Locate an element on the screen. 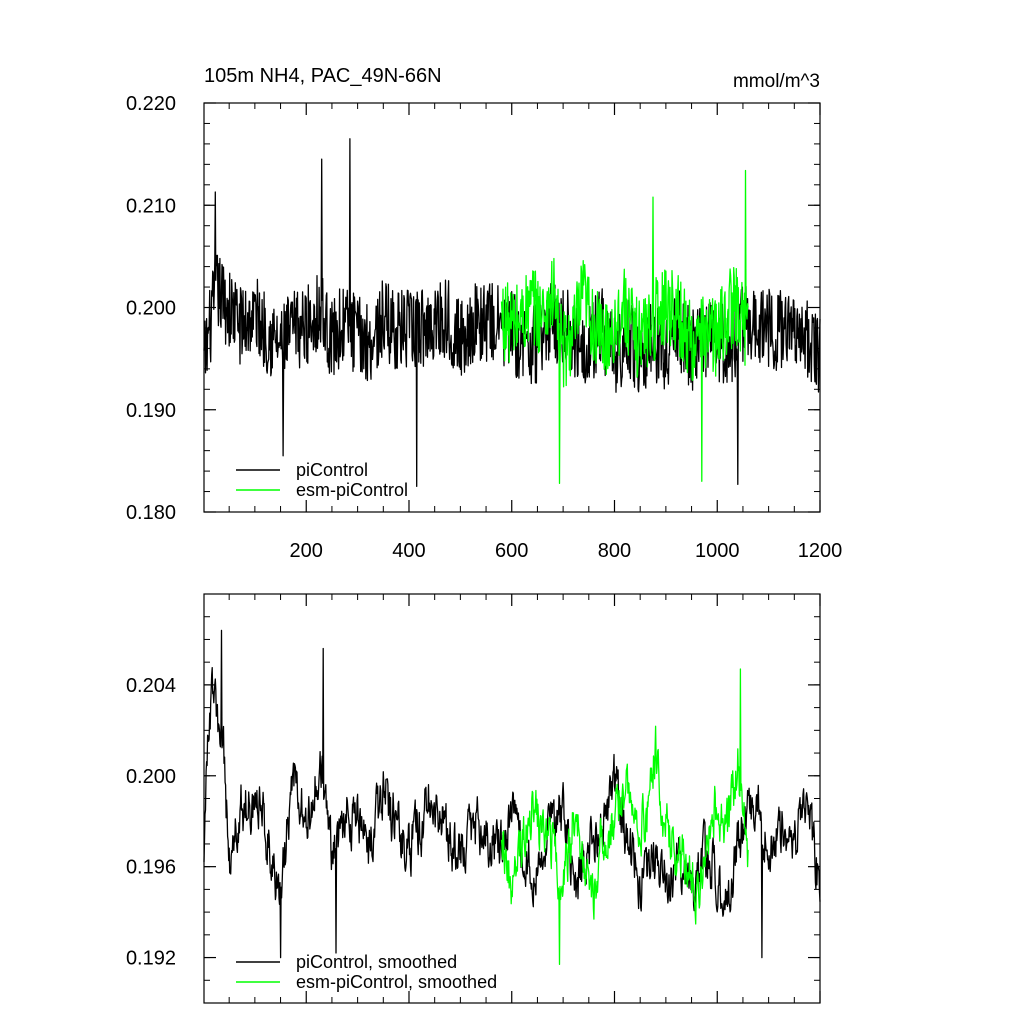 This screenshot has width=1024, height=1024. top-legend: piControl esm-piControl is located at coordinates (322, 480).